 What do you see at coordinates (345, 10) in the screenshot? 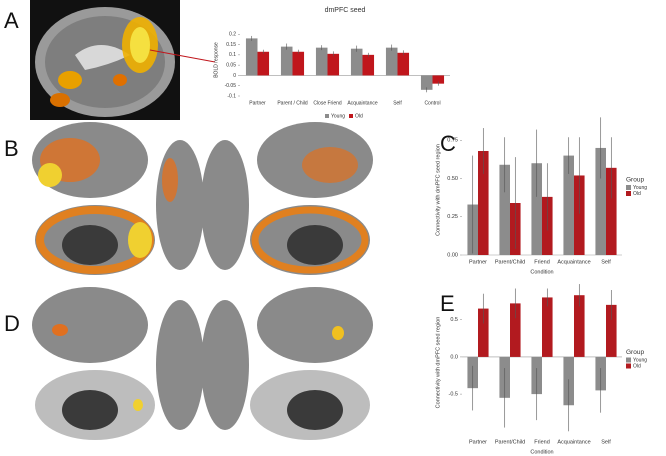
I see `chart-title: dmPFC seed` at bounding box center [345, 10].